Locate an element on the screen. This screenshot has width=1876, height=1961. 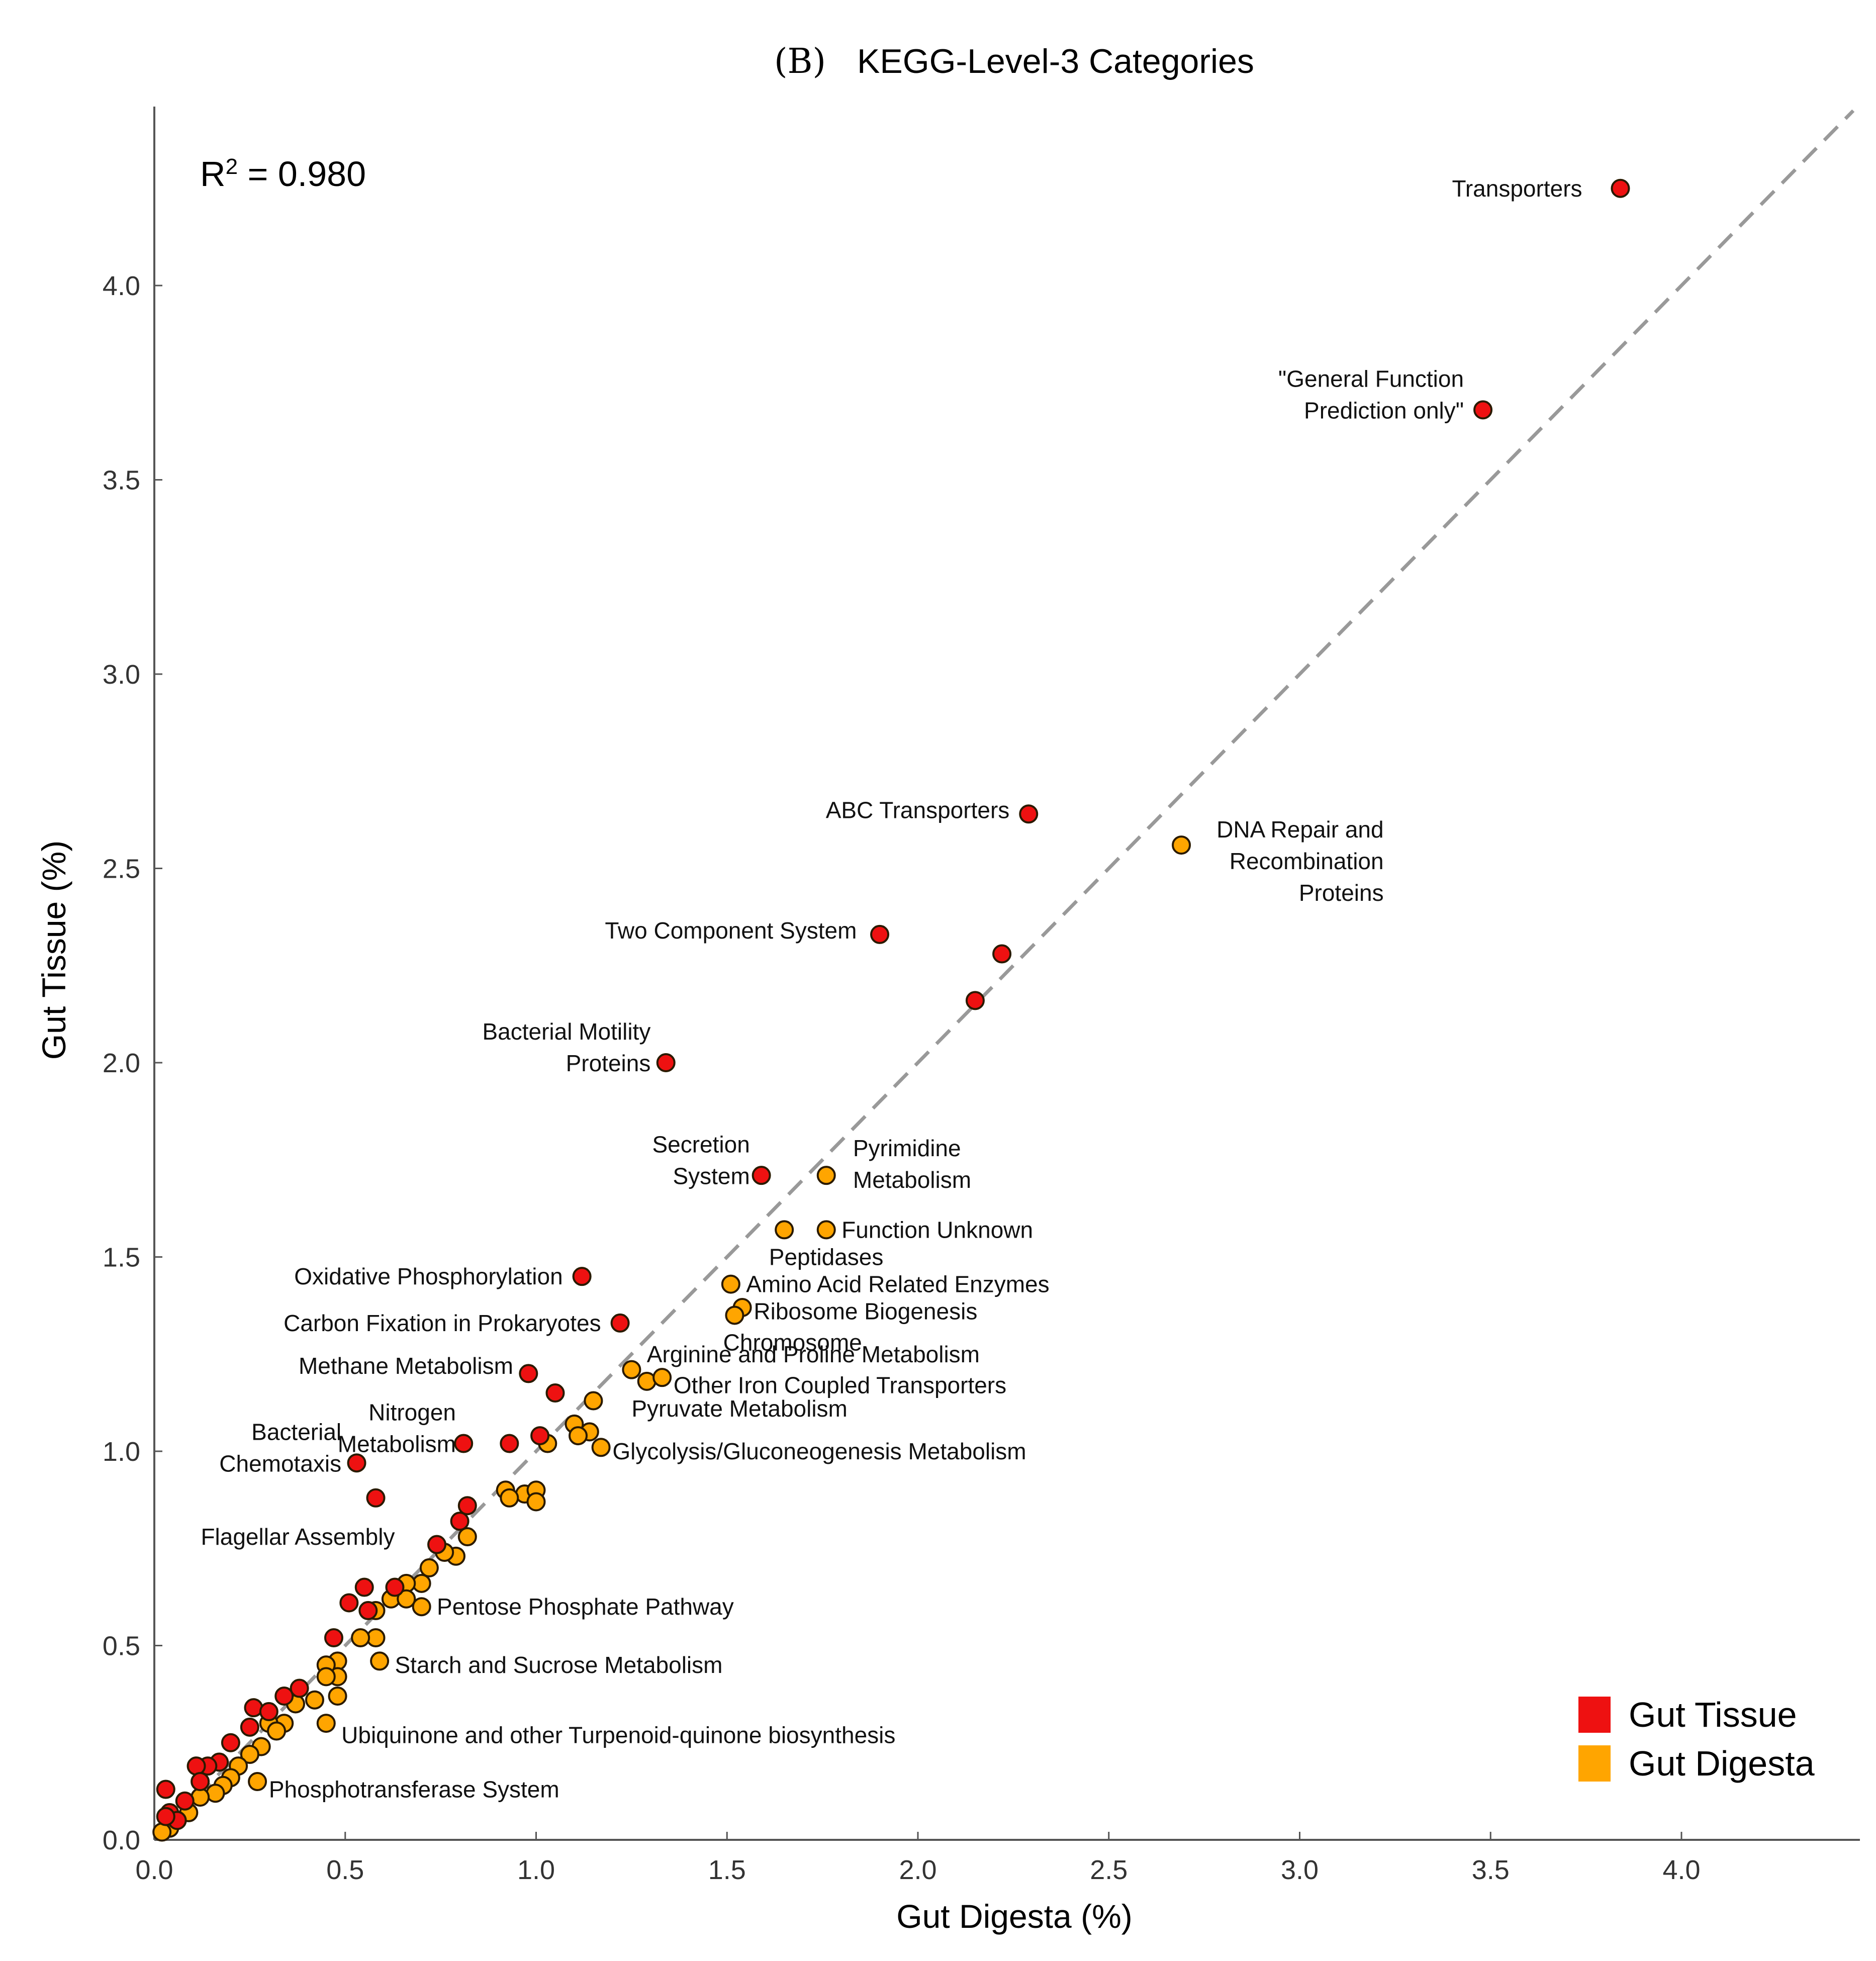
x-tick-label: 3.5 is located at coordinates (1491, 1870).